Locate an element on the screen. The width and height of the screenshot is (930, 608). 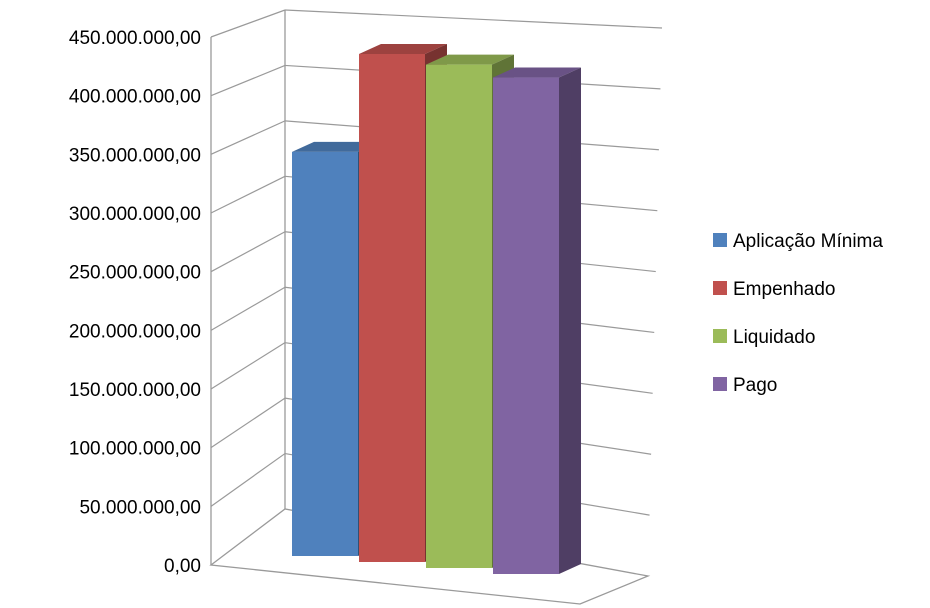
y-tick-label: 450.000.000,00 is located at coordinates (135, 38).